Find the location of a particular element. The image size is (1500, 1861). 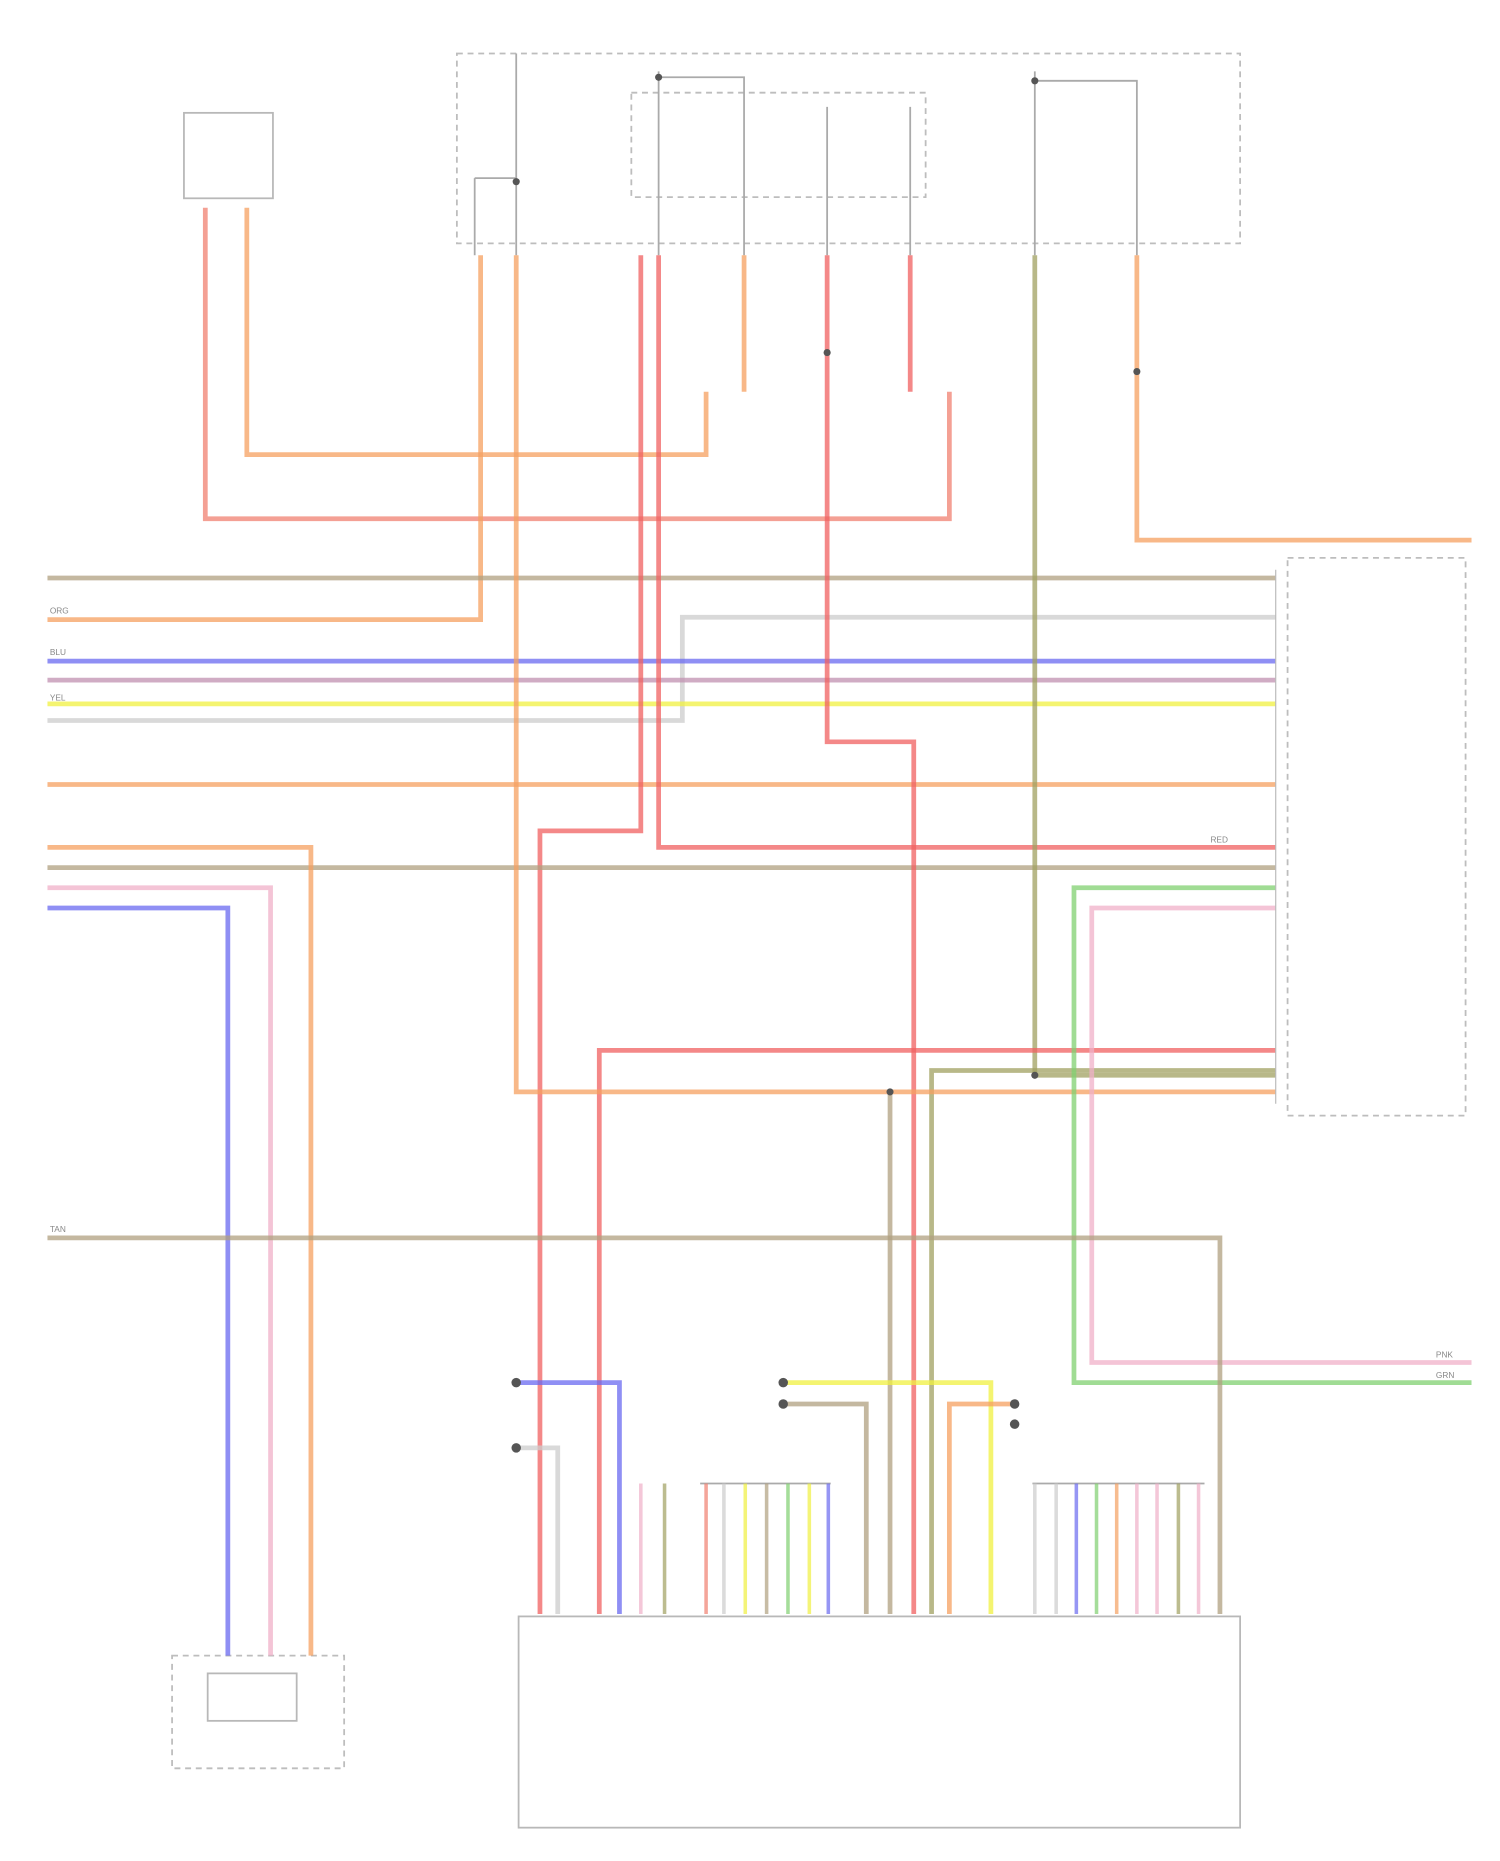

label-blue: BLU is located at coordinates (58, 652).